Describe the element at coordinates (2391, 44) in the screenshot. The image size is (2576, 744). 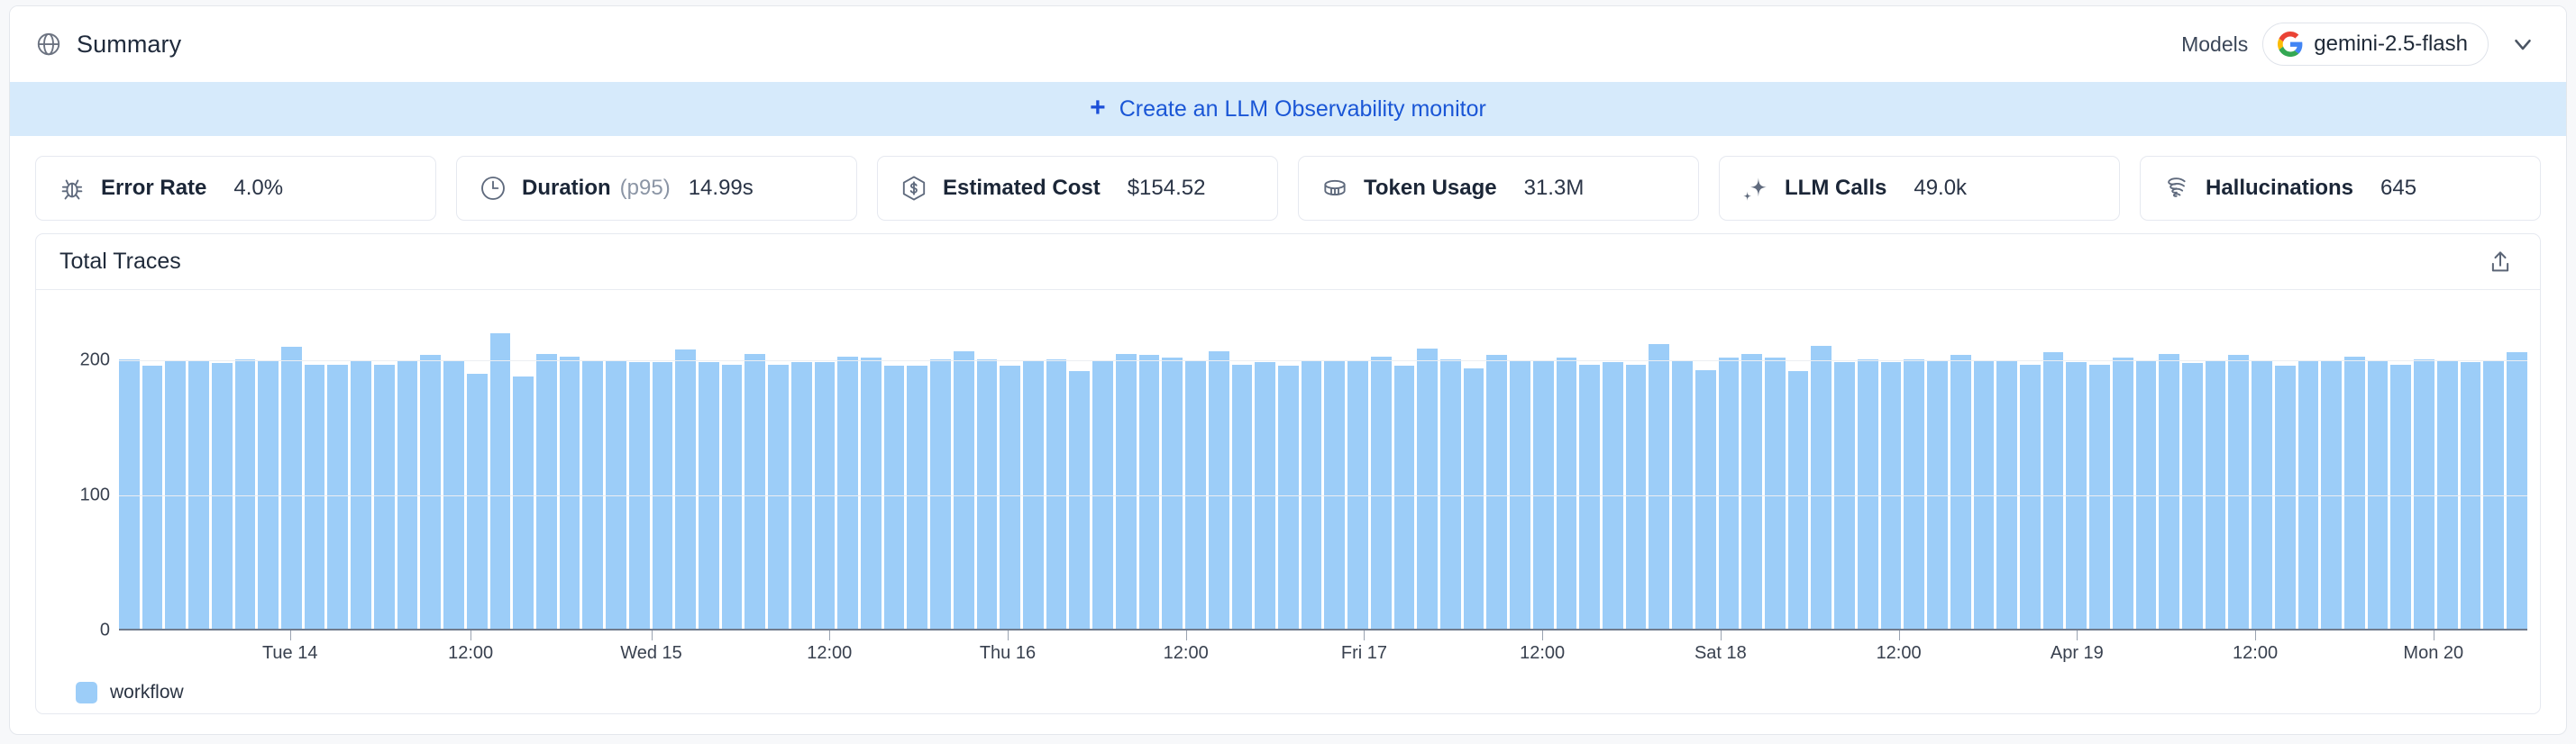
I see `model-chip-label: gemini-2.5-flash` at that location.